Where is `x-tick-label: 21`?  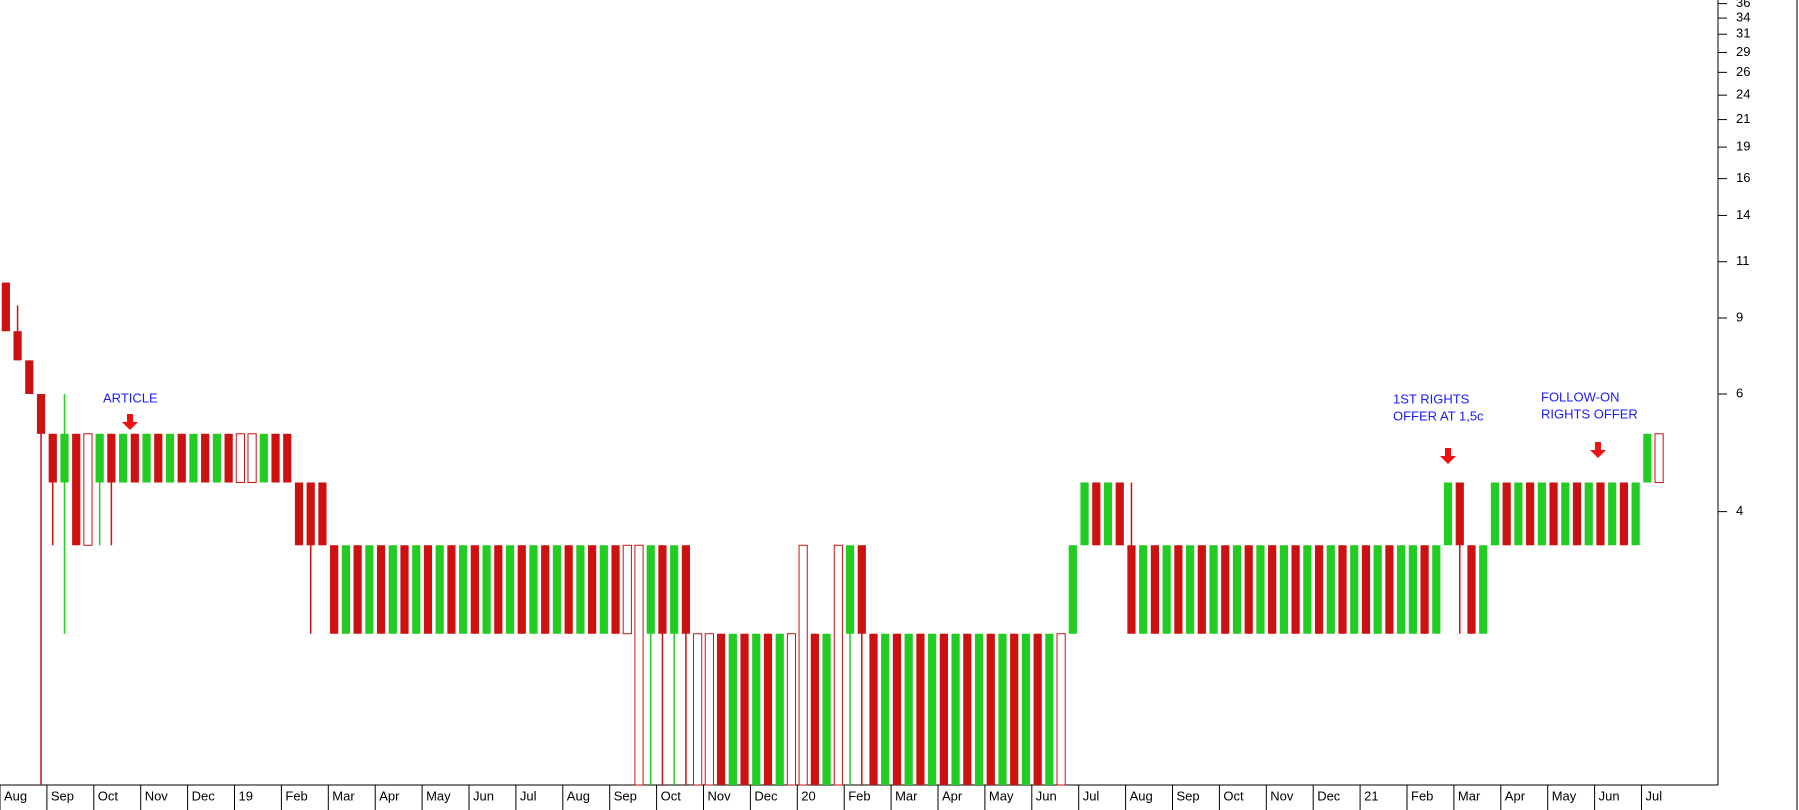
x-tick-label: 21 is located at coordinates (1371, 795).